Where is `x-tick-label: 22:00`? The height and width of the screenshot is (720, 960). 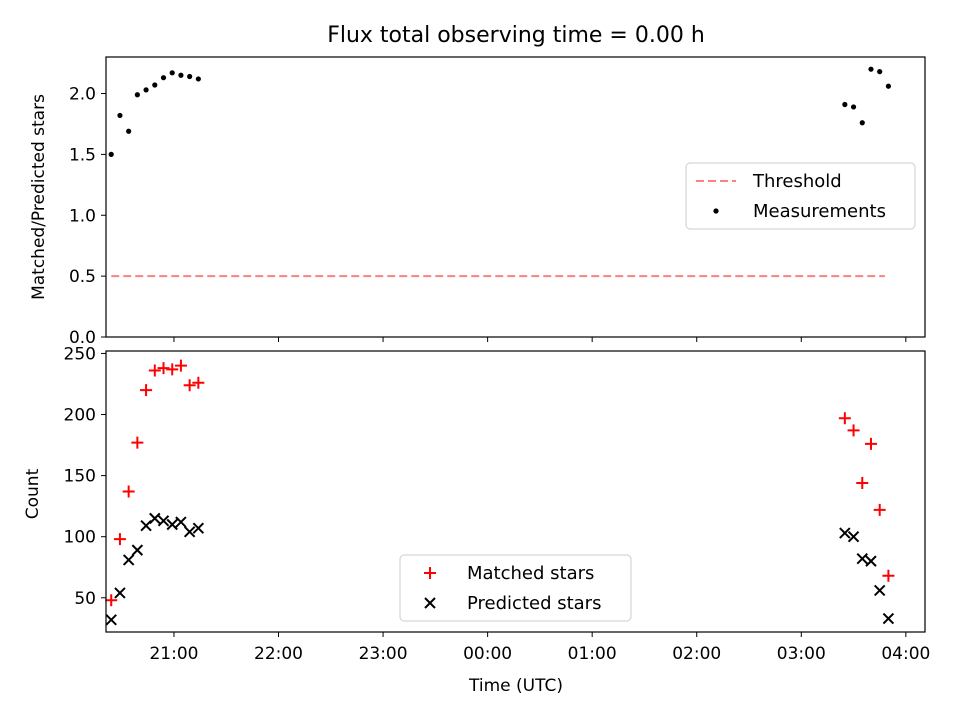 x-tick-label: 22:00 is located at coordinates (278, 654).